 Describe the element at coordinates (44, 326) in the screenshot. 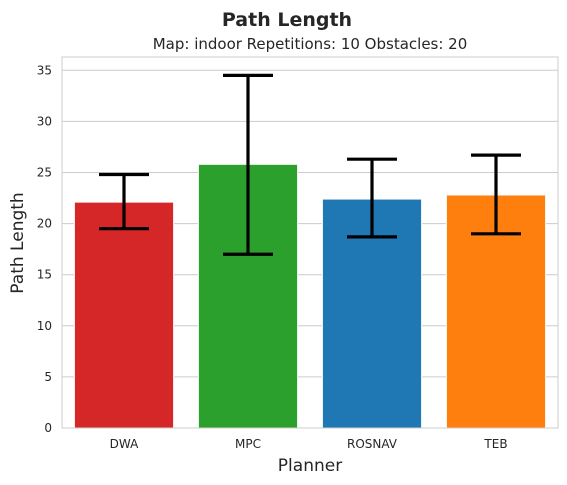

I see `y-tick-label: 10` at that location.